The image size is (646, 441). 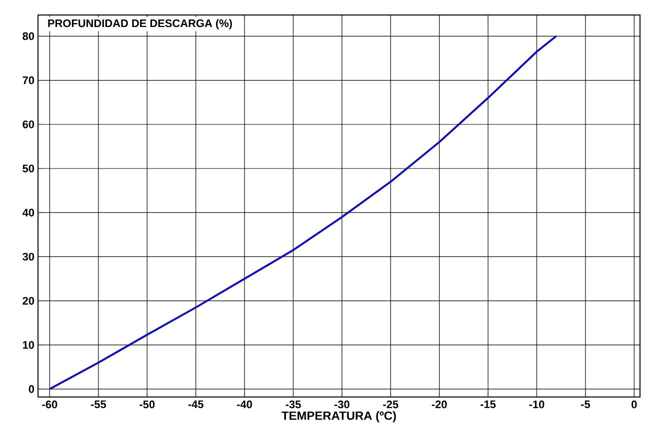 What do you see at coordinates (98, 404) in the screenshot?
I see `x-tick-label: -55` at bounding box center [98, 404].